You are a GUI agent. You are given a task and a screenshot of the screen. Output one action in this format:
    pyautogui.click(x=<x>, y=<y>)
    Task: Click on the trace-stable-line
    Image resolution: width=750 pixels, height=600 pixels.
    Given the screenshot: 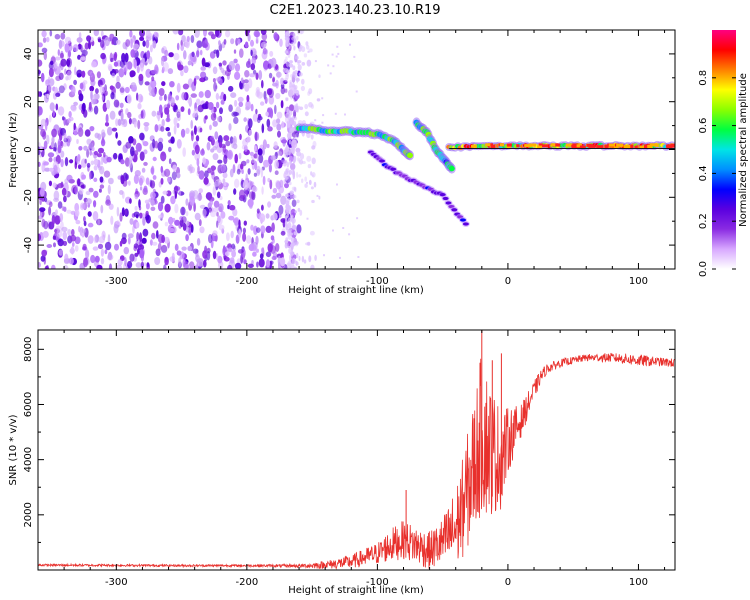 What is the action you would take?
    pyautogui.click(x=606, y=147)
    